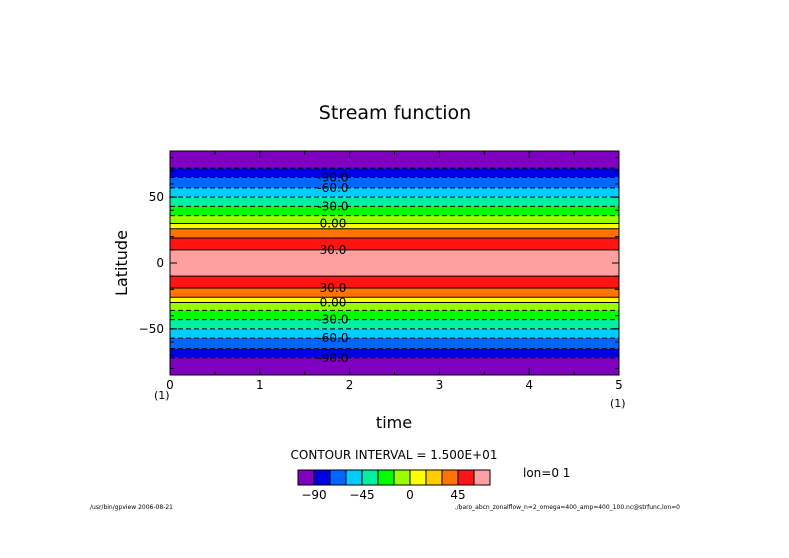 The width and height of the screenshot is (789, 558). I want to click on x-tick-label-3: 3, so click(440, 385).